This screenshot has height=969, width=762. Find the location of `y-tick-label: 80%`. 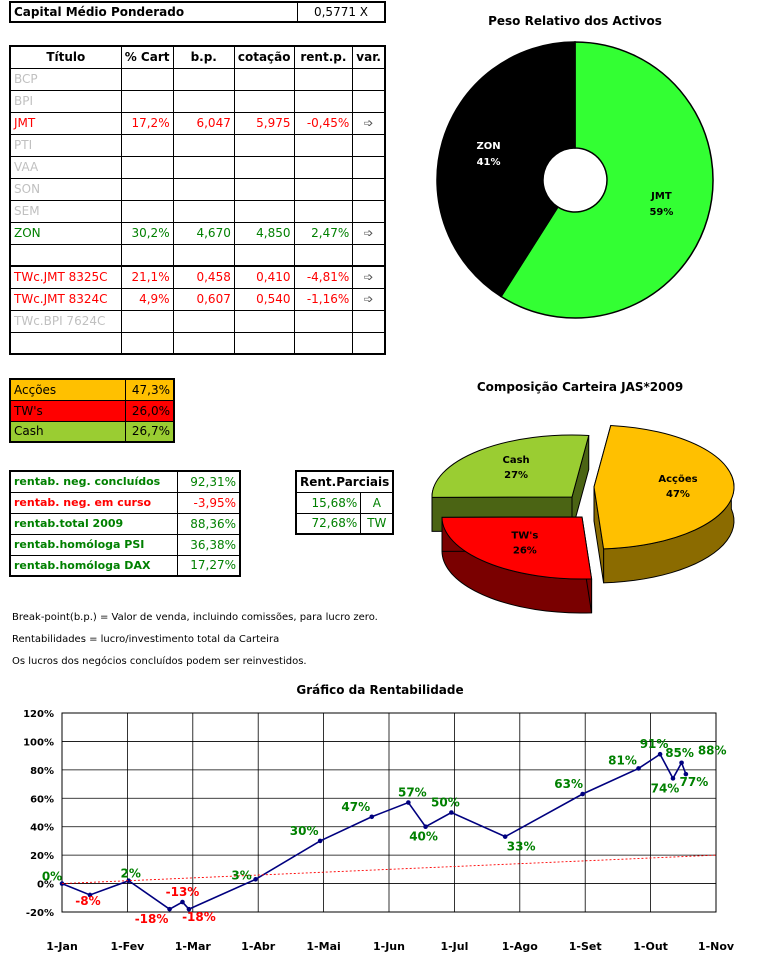

y-tick-label: 80% is located at coordinates (42, 771).